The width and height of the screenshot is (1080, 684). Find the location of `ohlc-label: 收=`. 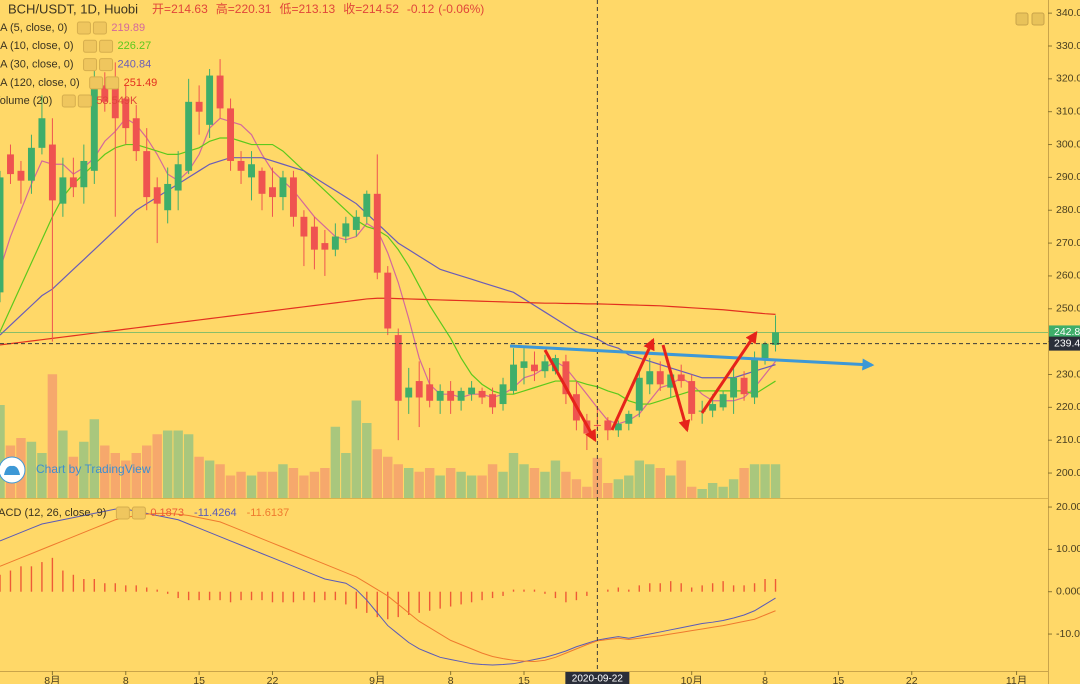

ohlc-label: 收= is located at coordinates (352, 9).